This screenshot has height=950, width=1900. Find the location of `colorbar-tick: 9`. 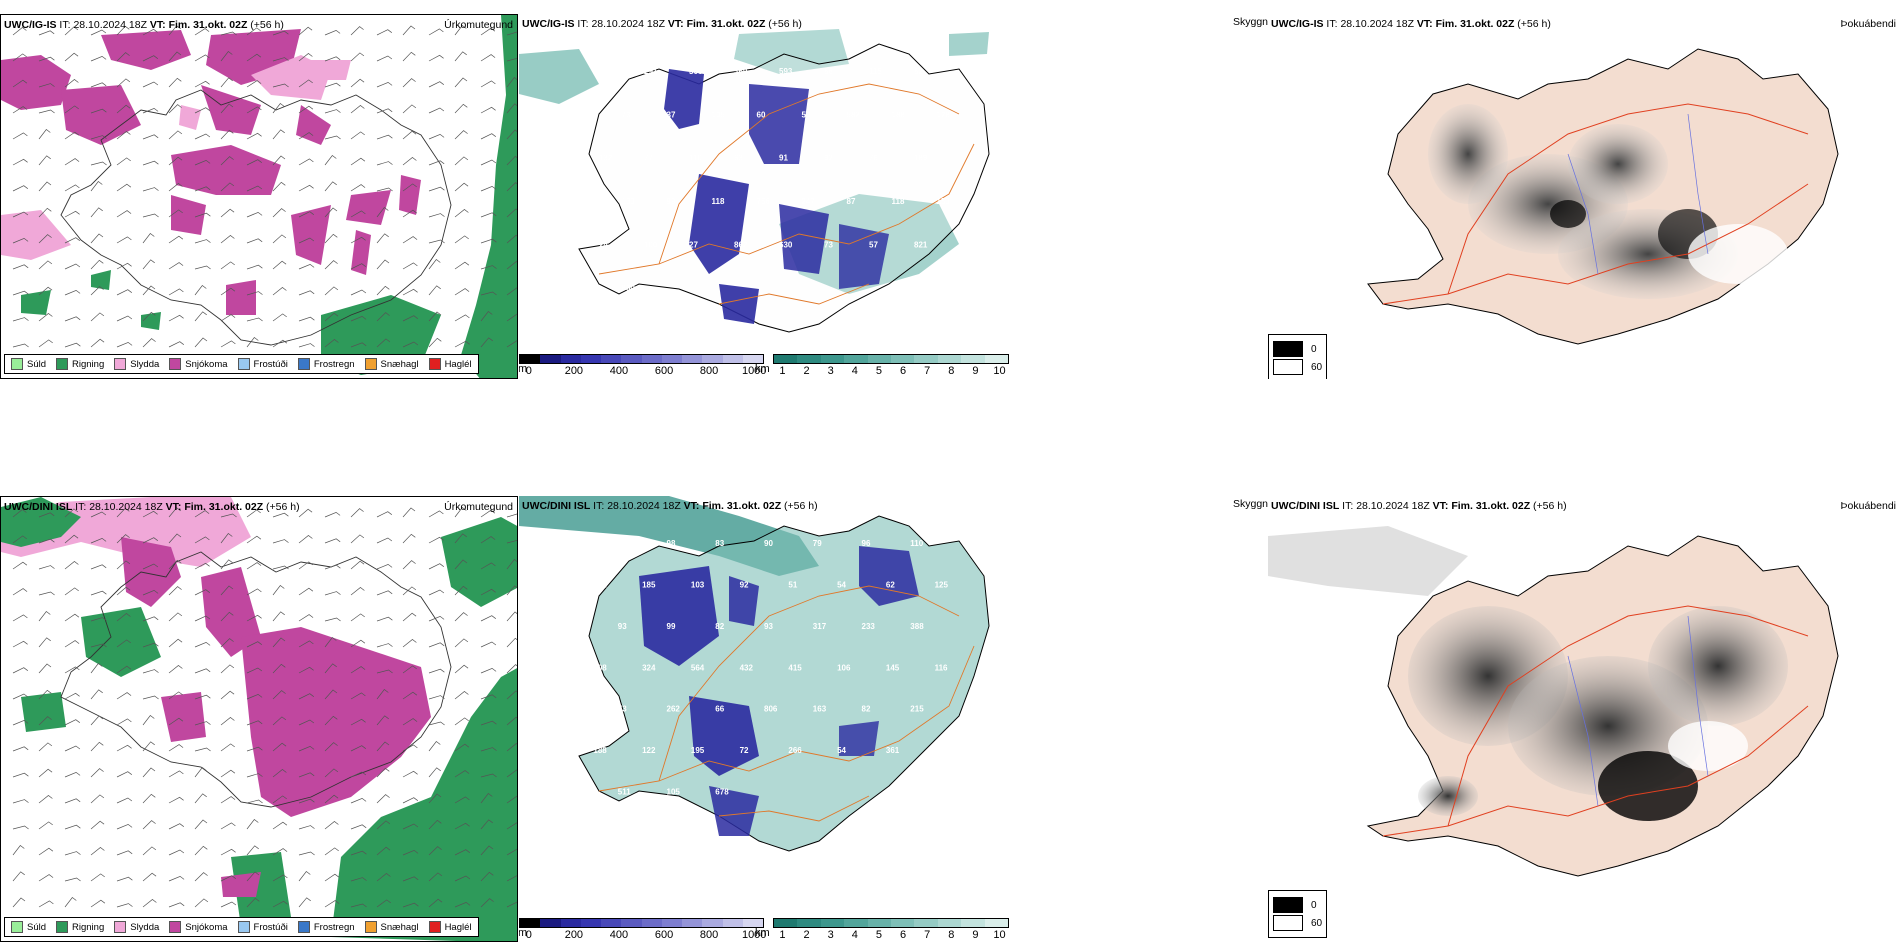

colorbar-tick: 9 is located at coordinates (975, 371).